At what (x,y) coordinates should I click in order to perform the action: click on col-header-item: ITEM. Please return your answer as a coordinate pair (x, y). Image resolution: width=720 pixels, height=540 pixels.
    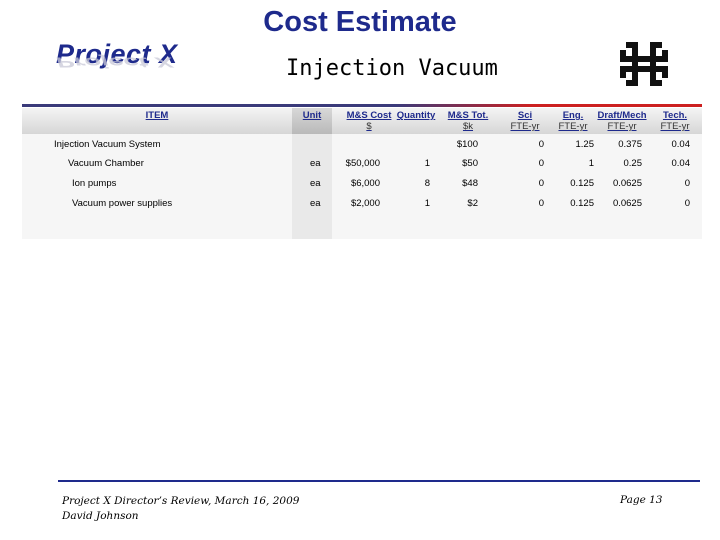
    Looking at the image, I should click on (157, 115).